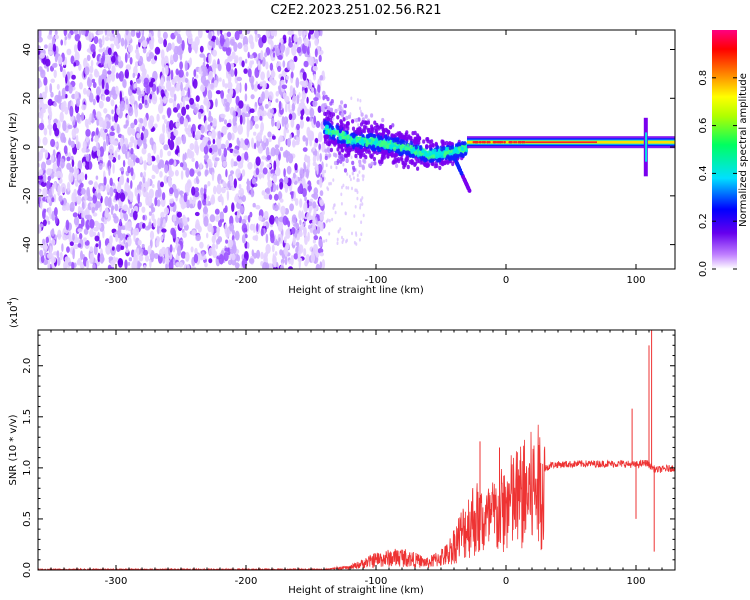 This screenshot has width=750, height=600. I want to click on snr-x-label: Height of straight line (km), so click(356, 590).